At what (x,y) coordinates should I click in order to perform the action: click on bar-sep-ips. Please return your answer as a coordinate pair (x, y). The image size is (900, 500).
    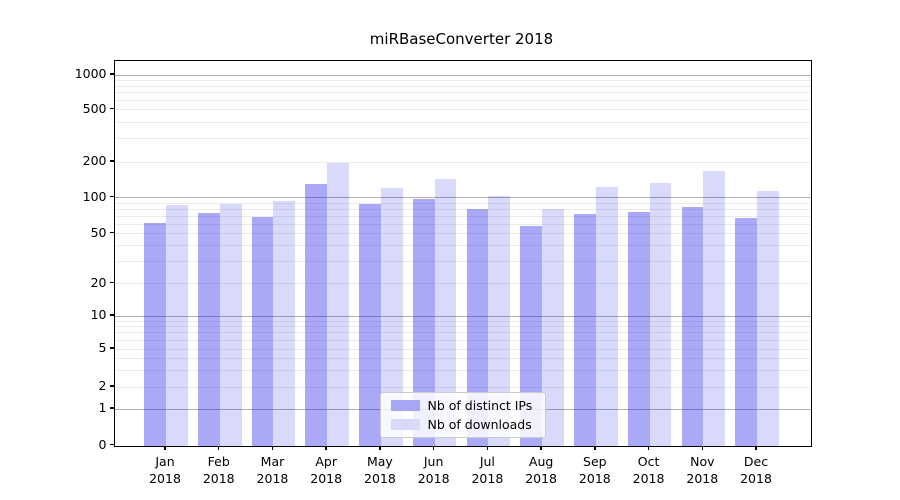
    Looking at the image, I should click on (585, 330).